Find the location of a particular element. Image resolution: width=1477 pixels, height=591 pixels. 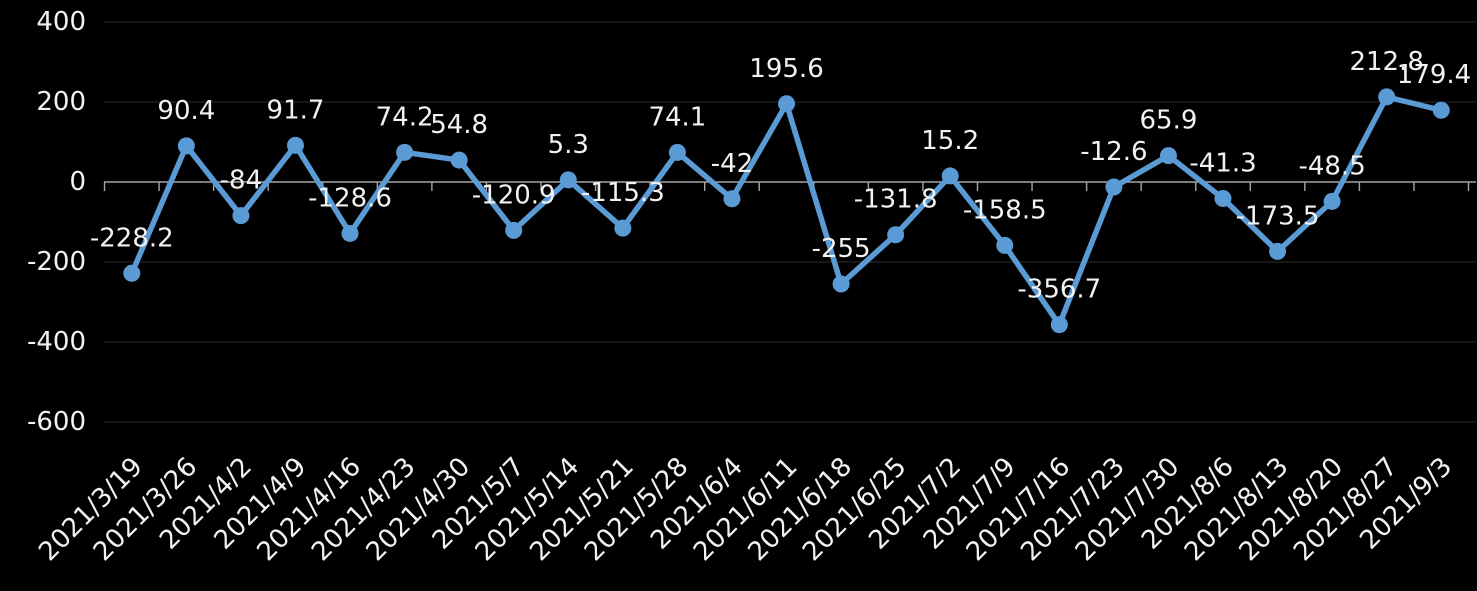

data-label: -131.8 is located at coordinates (896, 200).